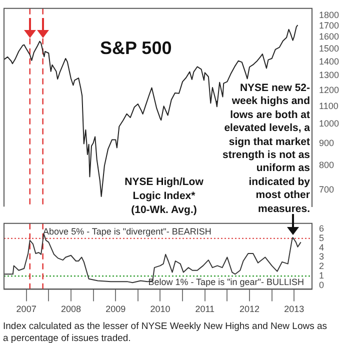 The image size is (350, 343). Describe the element at coordinates (326, 143) in the screenshot. I see `y-tick-label: 900` at that location.